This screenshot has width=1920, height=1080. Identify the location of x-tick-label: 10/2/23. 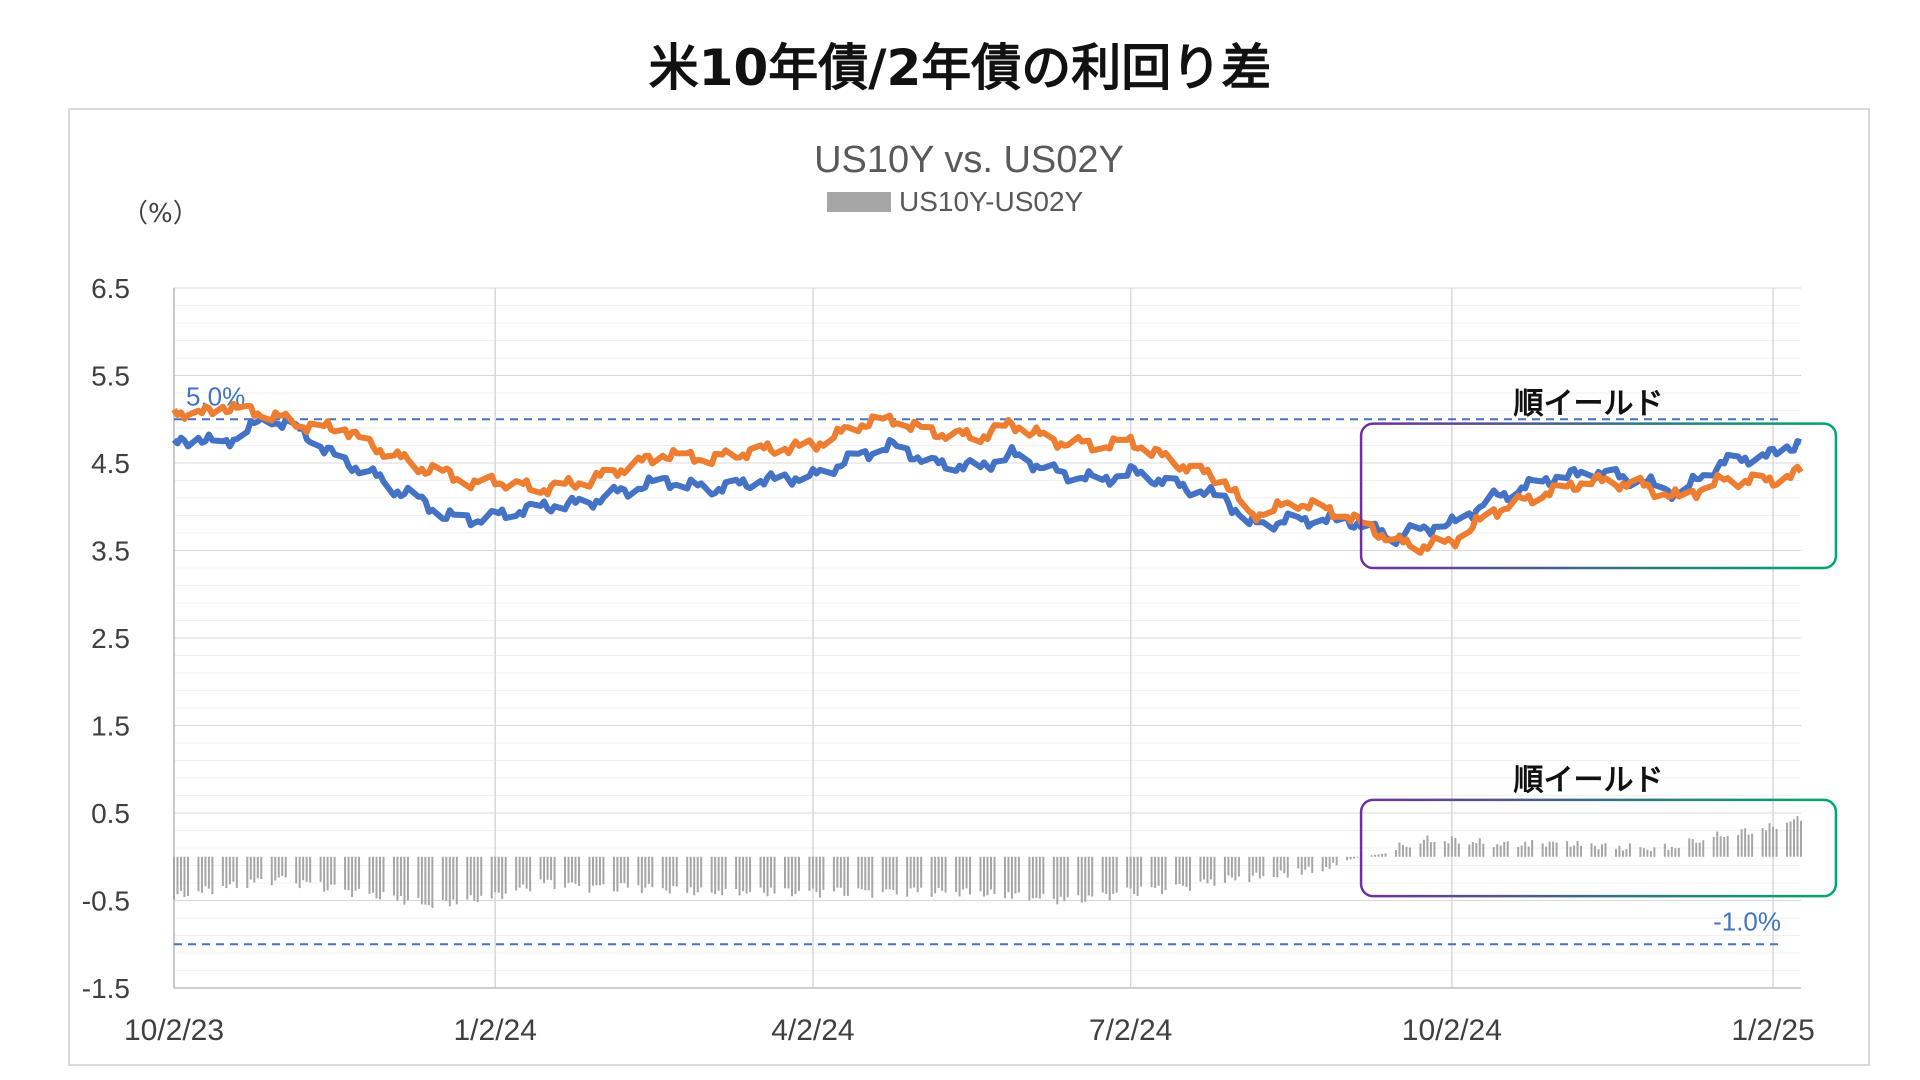
(174, 1030).